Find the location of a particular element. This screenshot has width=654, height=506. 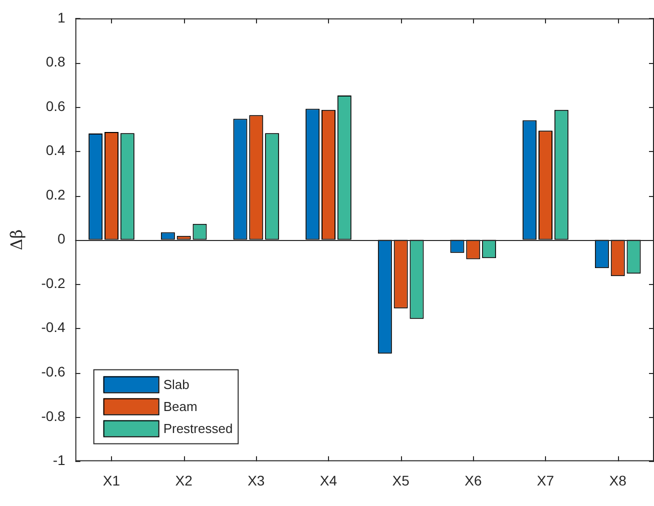

y-tick-label: 1 is located at coordinates (62, 17).